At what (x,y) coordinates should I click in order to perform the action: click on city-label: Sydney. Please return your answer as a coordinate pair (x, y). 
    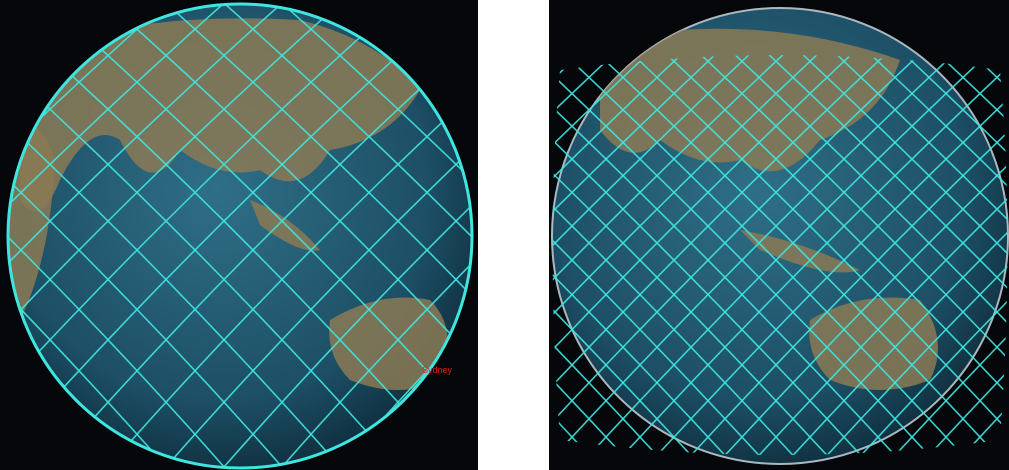
    Looking at the image, I should click on (437, 370).